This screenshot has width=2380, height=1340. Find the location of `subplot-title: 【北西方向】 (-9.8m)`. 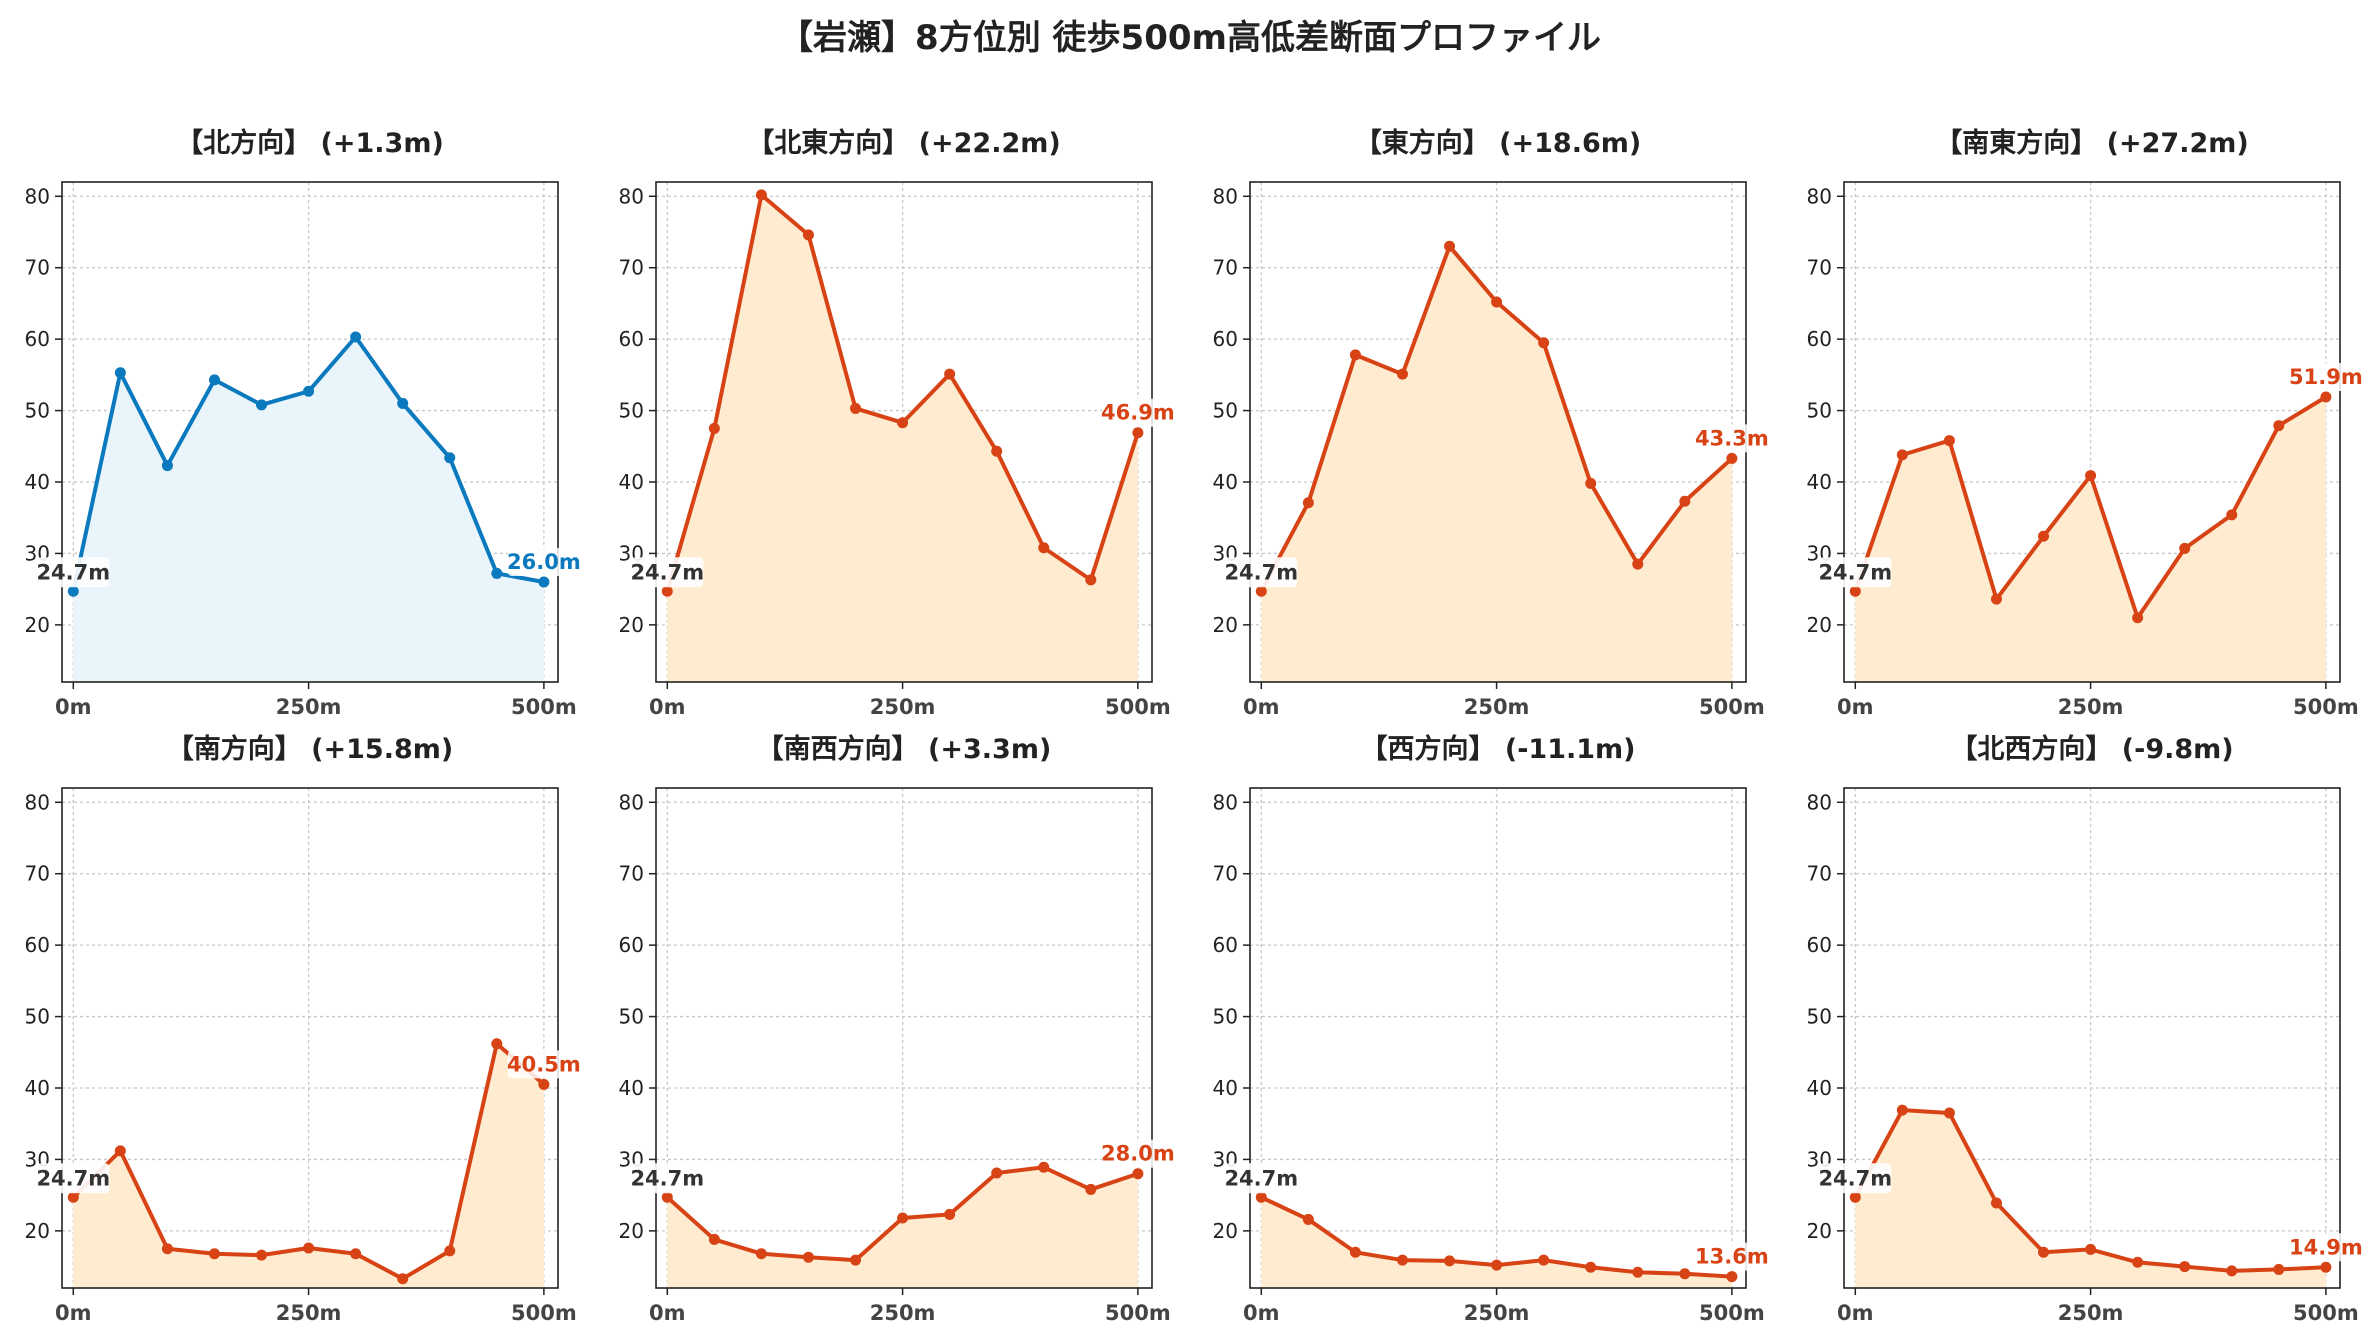

subplot-title: 【北西方向】 (-9.8m) is located at coordinates (2091, 749).